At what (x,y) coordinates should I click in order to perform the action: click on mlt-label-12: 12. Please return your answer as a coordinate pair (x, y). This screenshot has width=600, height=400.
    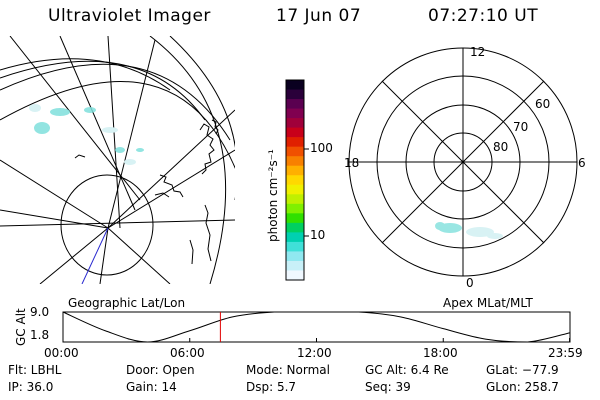
    Looking at the image, I should click on (478, 52).